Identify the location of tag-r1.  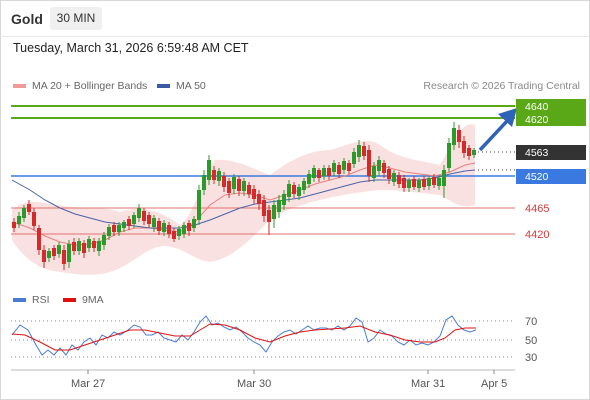
(551, 119).